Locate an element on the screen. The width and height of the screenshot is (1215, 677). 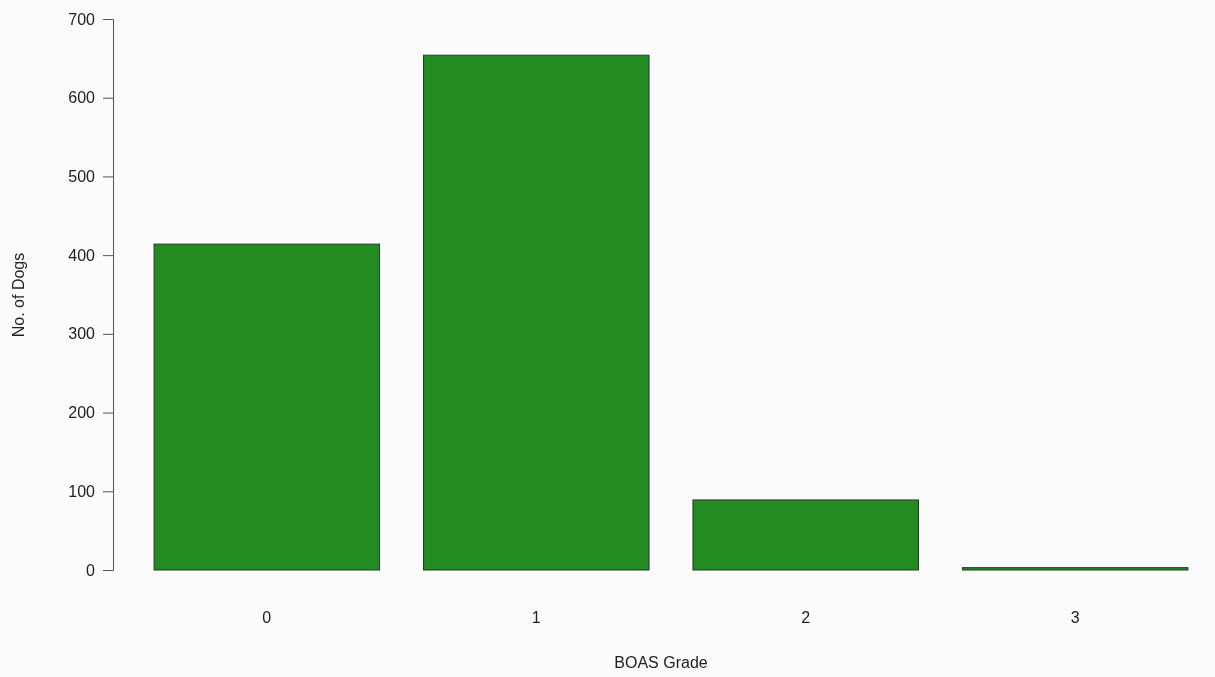
y-axis-title: No. of Dogs is located at coordinates (18, 295).